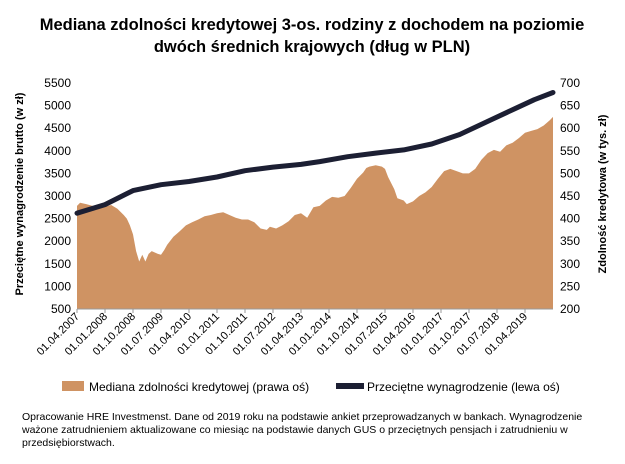 The image size is (625, 464). Describe the element at coordinates (57, 128) in the screenshot. I see `left-tick-label: 4500` at that location.